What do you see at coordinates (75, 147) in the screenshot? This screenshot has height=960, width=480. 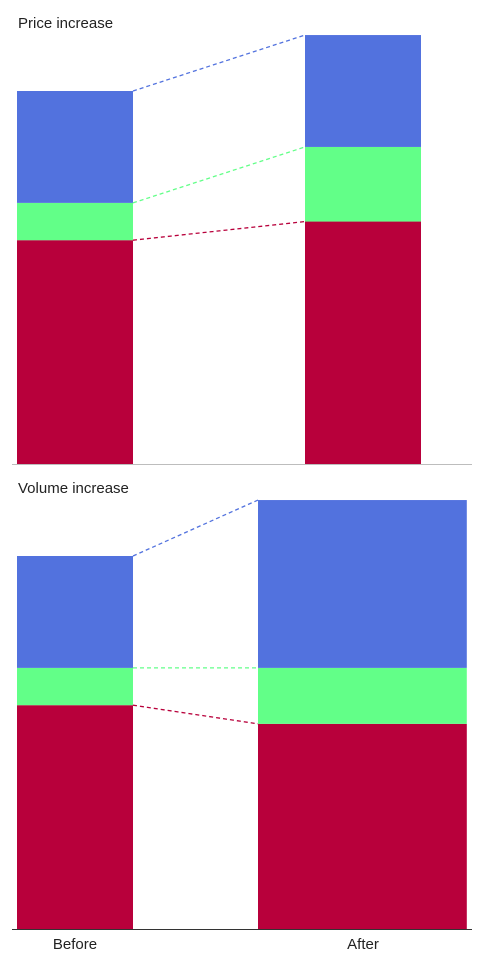 I see `bar-segment-price-increase-before-blue` at bounding box center [75, 147].